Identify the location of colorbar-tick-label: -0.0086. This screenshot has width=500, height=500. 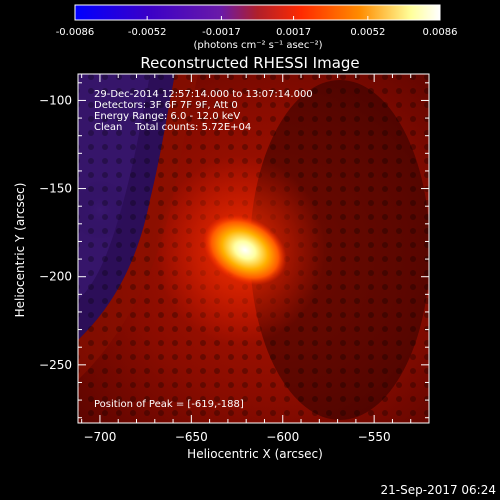
(75, 32).